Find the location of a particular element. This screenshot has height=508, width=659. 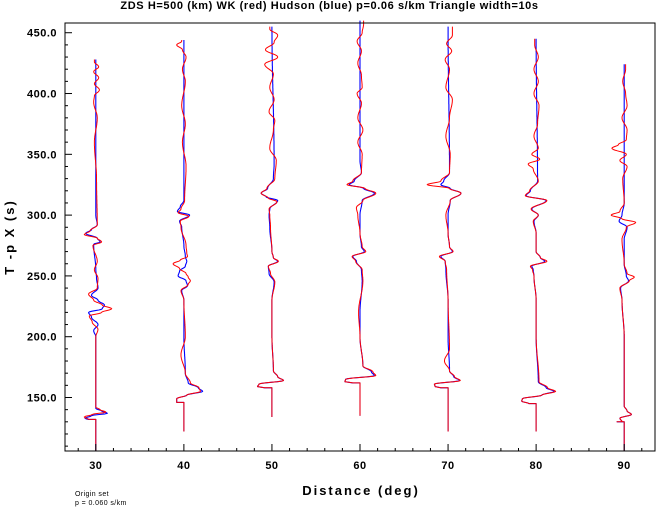

y-tick-label: 150.0 is located at coordinates (42, 399).